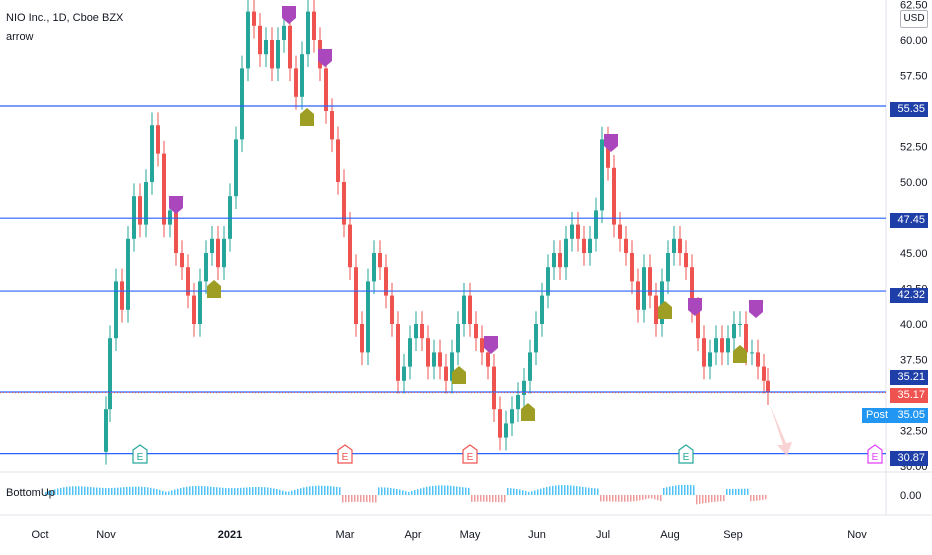 The height and width of the screenshot is (555, 932). What do you see at coordinates (345, 535) in the screenshot?
I see `time-tick-label: Mar` at bounding box center [345, 535].